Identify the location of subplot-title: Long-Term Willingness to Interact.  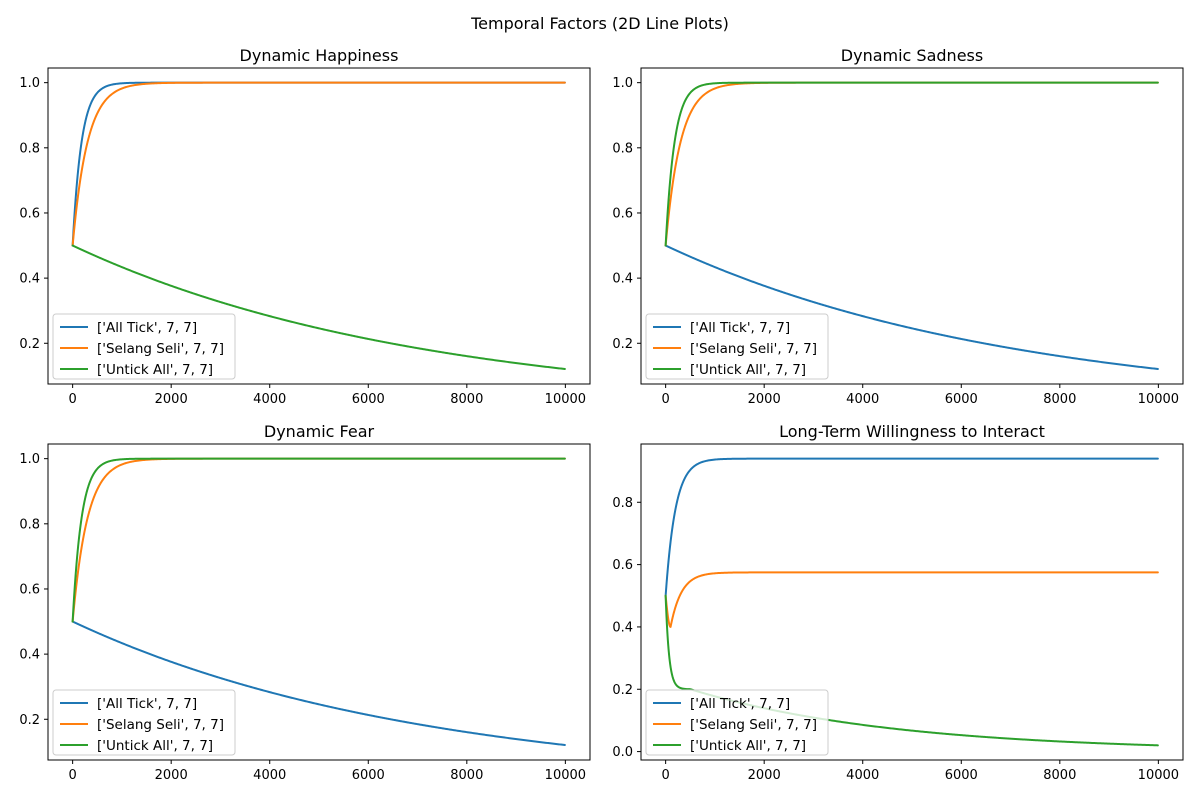
(912, 431).